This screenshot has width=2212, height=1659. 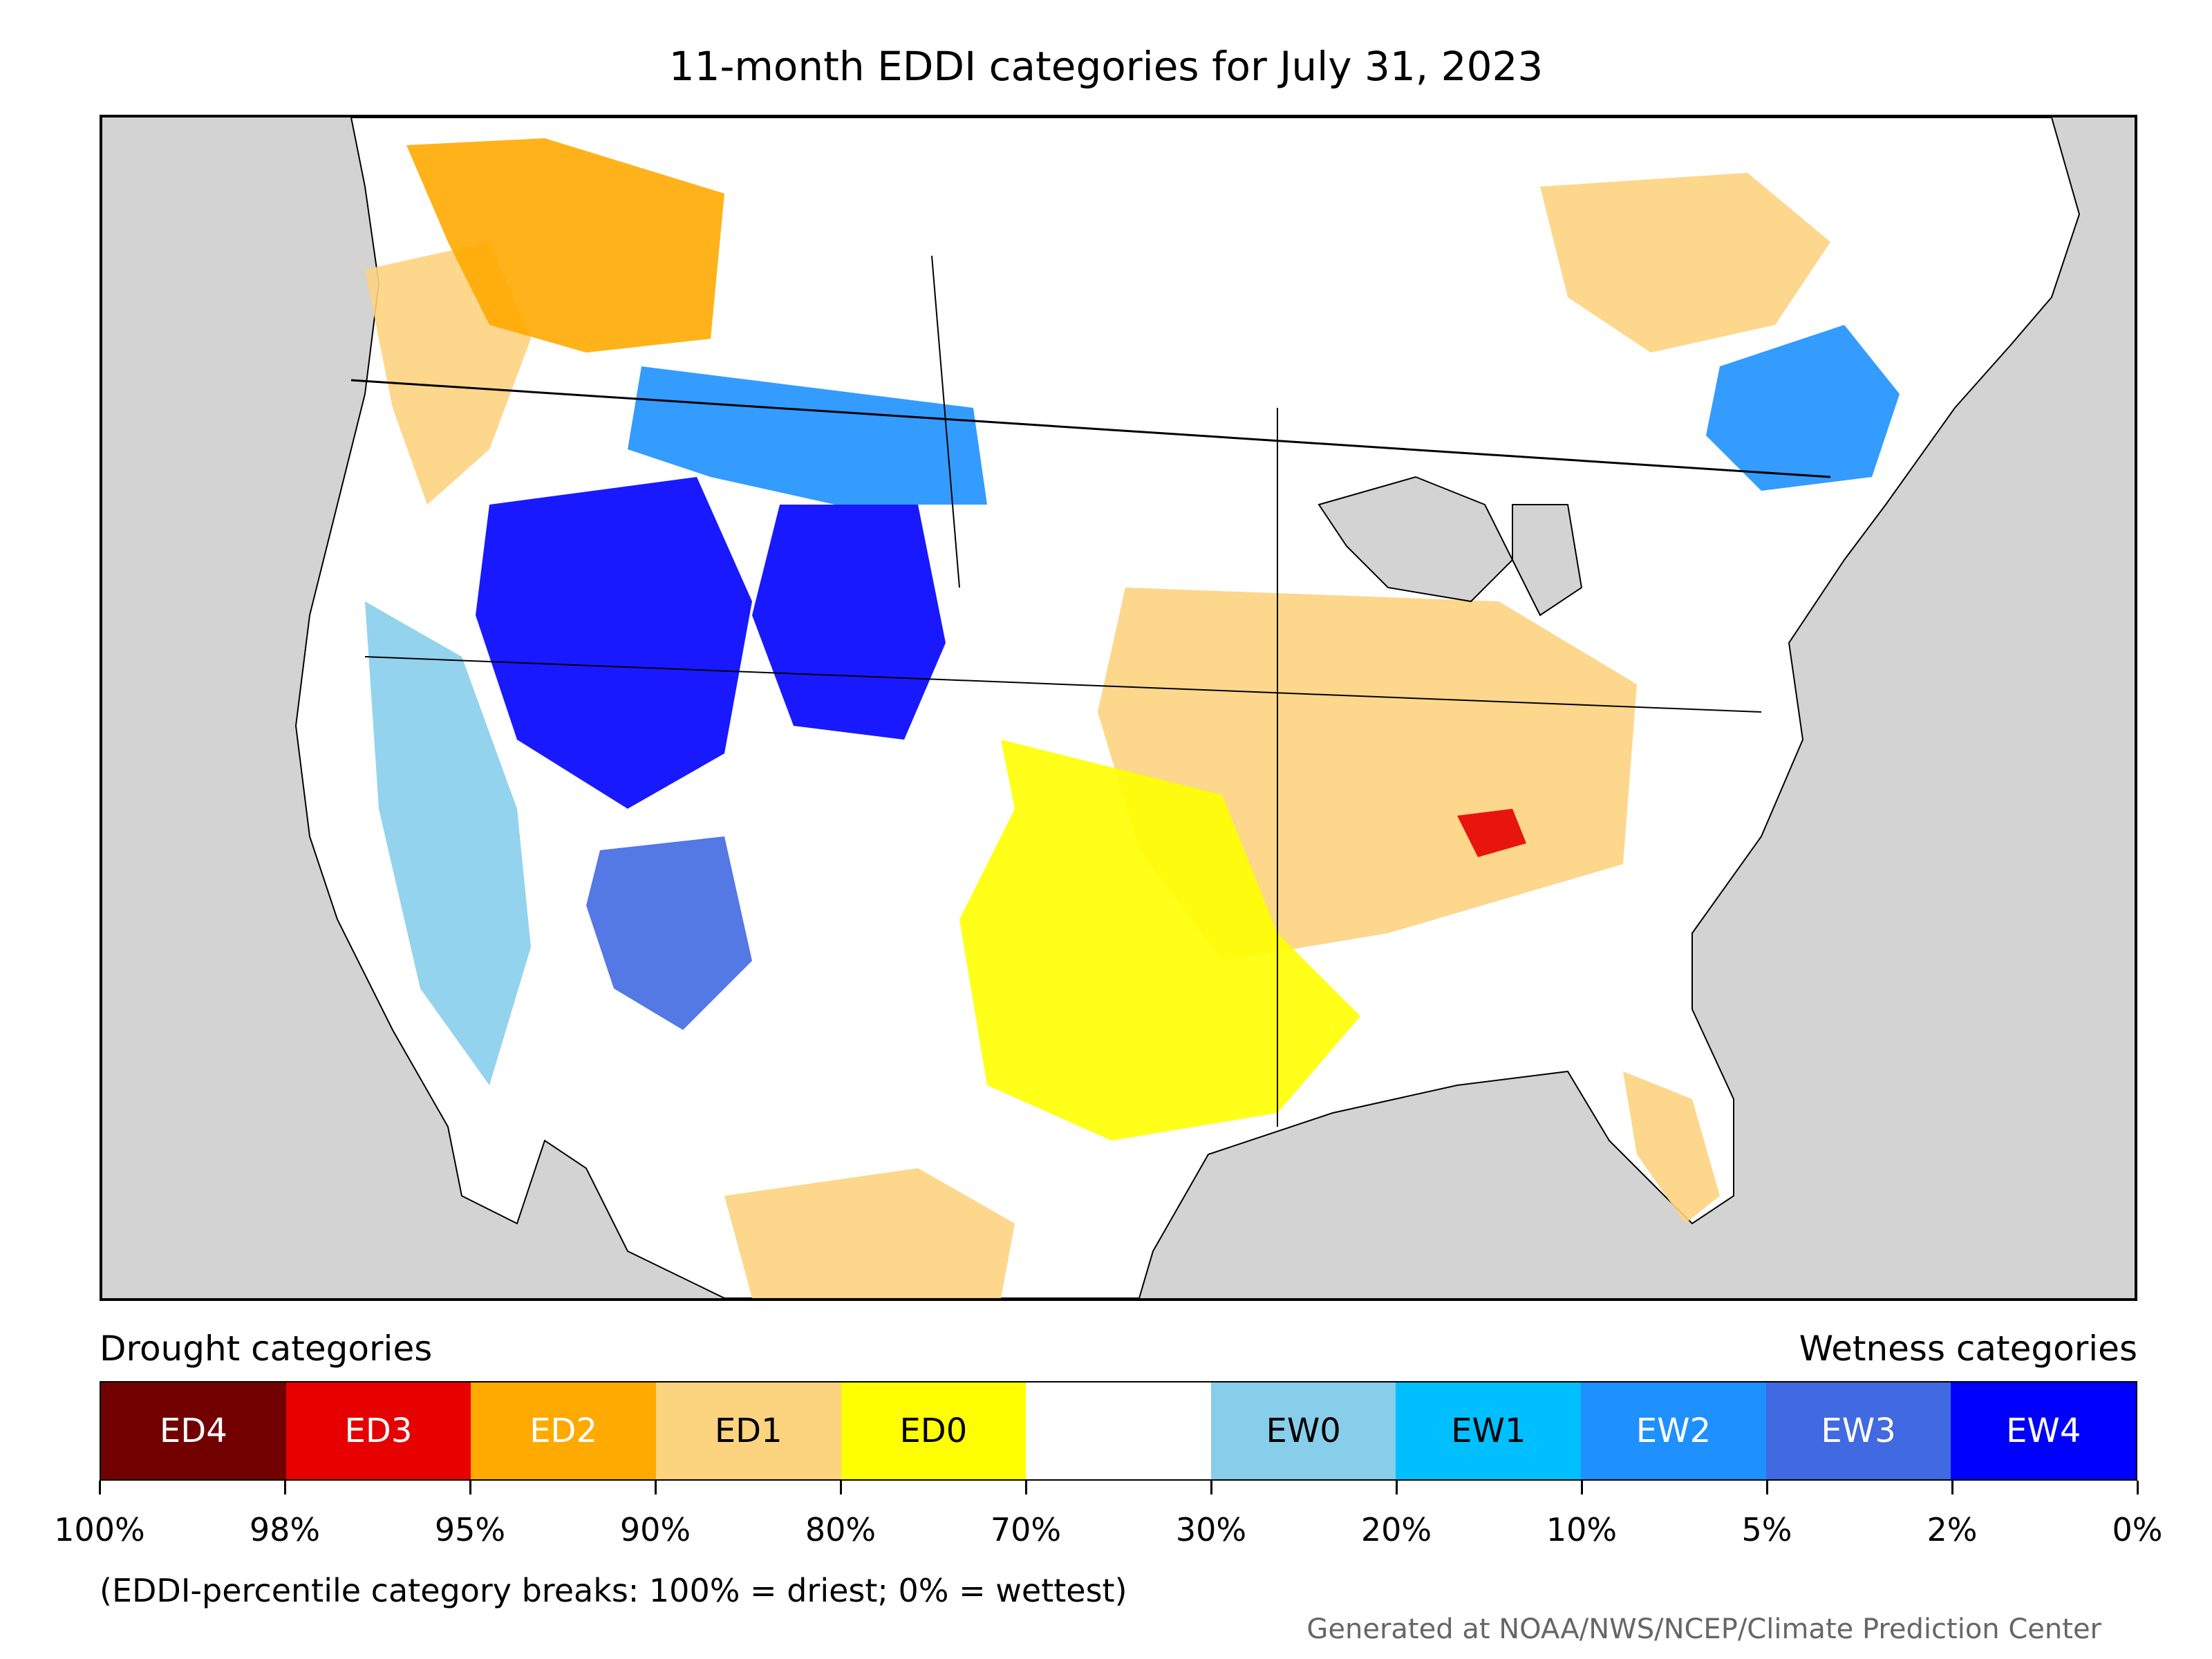 What do you see at coordinates (934, 1431) in the screenshot?
I see `category-ed0: ED0` at bounding box center [934, 1431].